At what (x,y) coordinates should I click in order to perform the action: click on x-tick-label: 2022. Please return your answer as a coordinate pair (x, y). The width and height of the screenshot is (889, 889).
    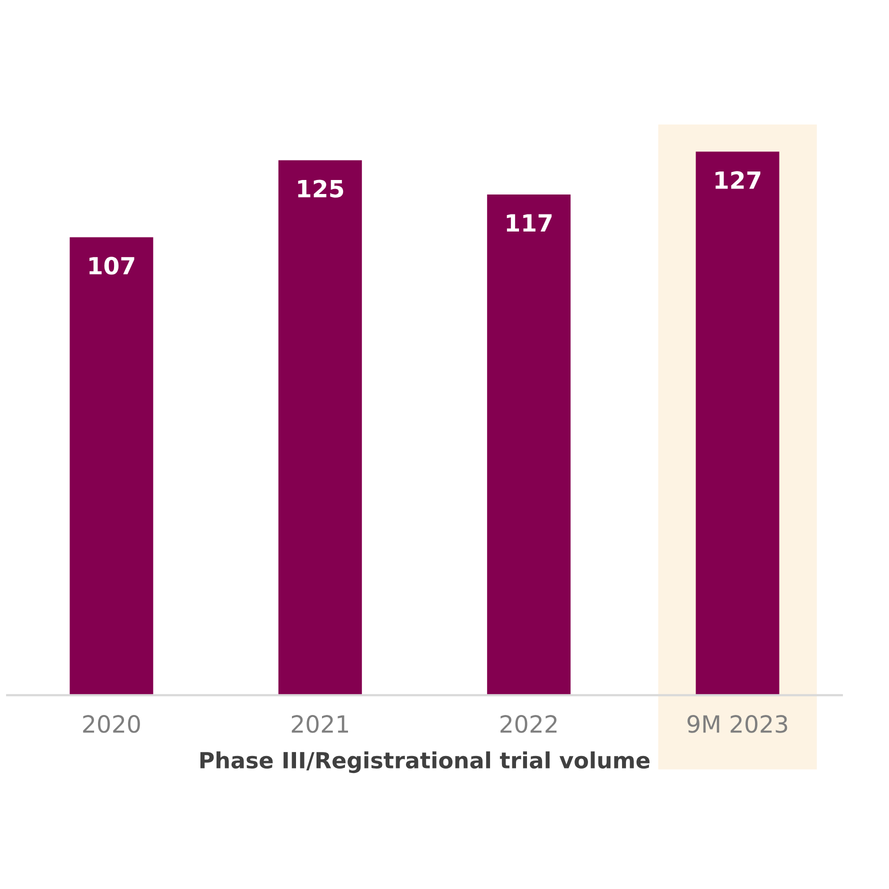
    Looking at the image, I should click on (528, 724).